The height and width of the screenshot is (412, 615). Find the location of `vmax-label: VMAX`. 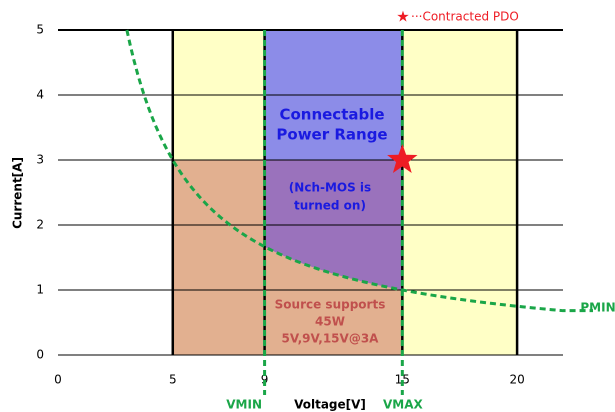

vmax-label: VMAX is located at coordinates (403, 405).